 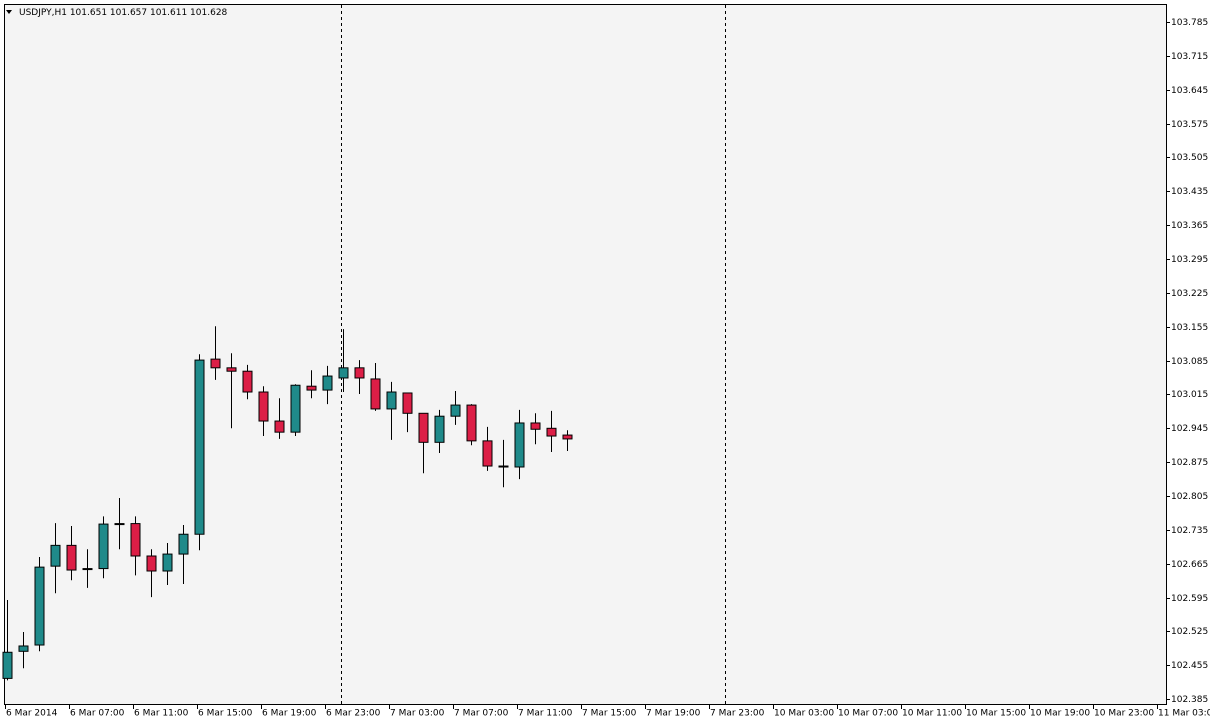 I want to click on y-tick-label: 102.735, so click(x=1189, y=531).